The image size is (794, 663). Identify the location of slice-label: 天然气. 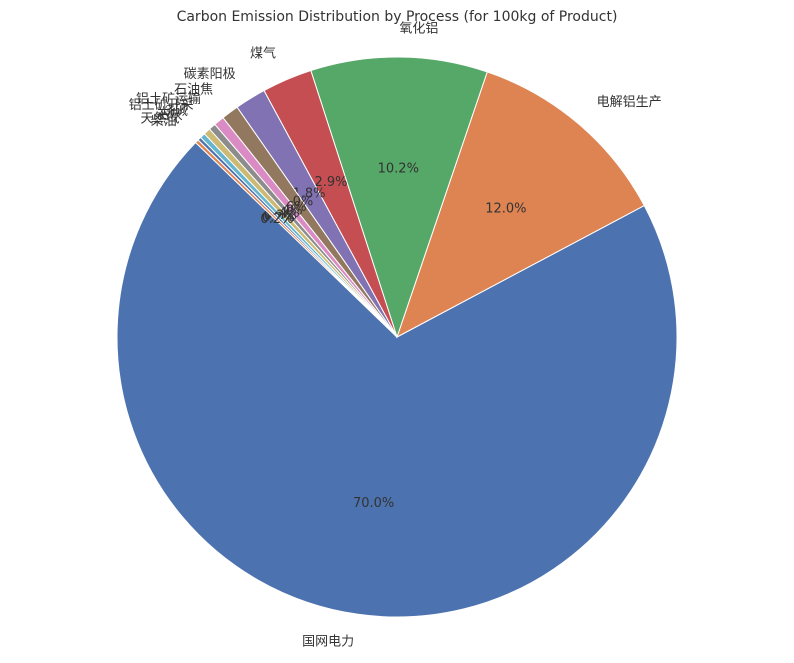
(159, 118).